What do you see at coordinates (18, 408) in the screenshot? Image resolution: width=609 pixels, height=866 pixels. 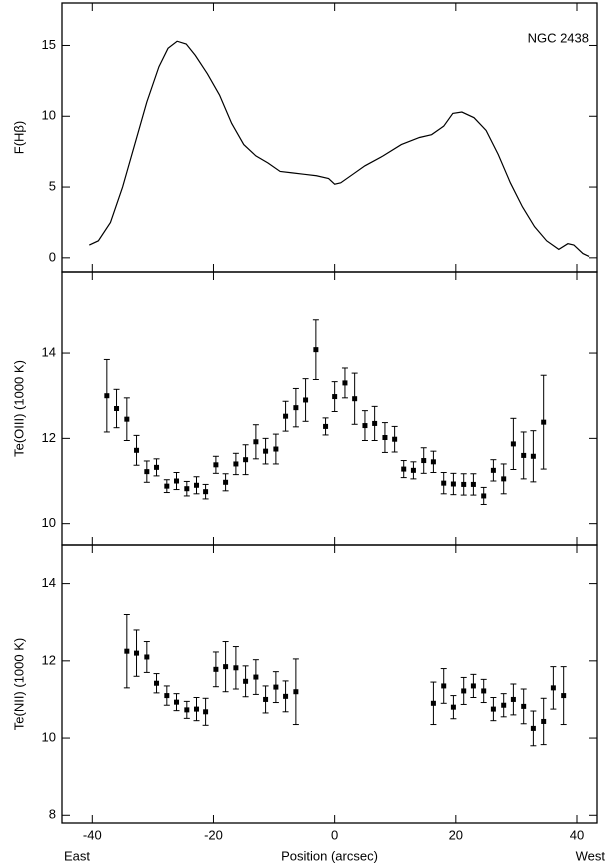 I see `y-axis-label: Te(OIII) (1000 K)` at bounding box center [18, 408].